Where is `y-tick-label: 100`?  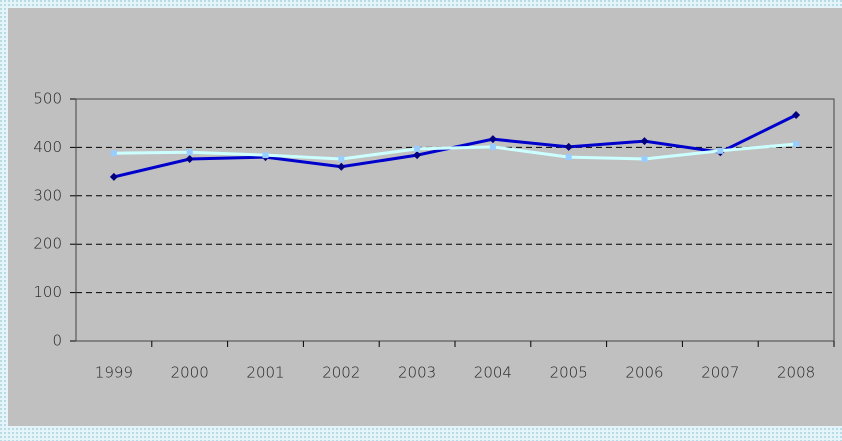 y-tick-label: 100 is located at coordinates (47, 292).